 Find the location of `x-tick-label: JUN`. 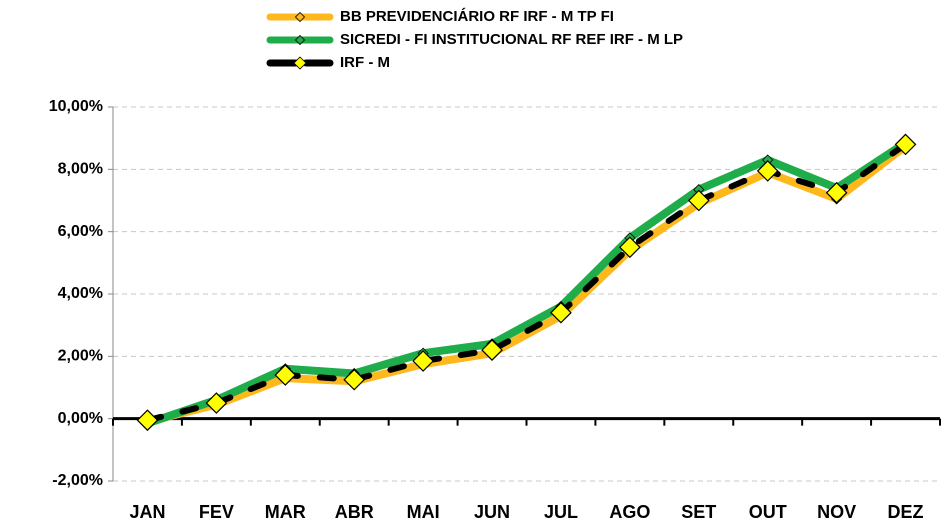

x-tick-label: JUN is located at coordinates (492, 512).